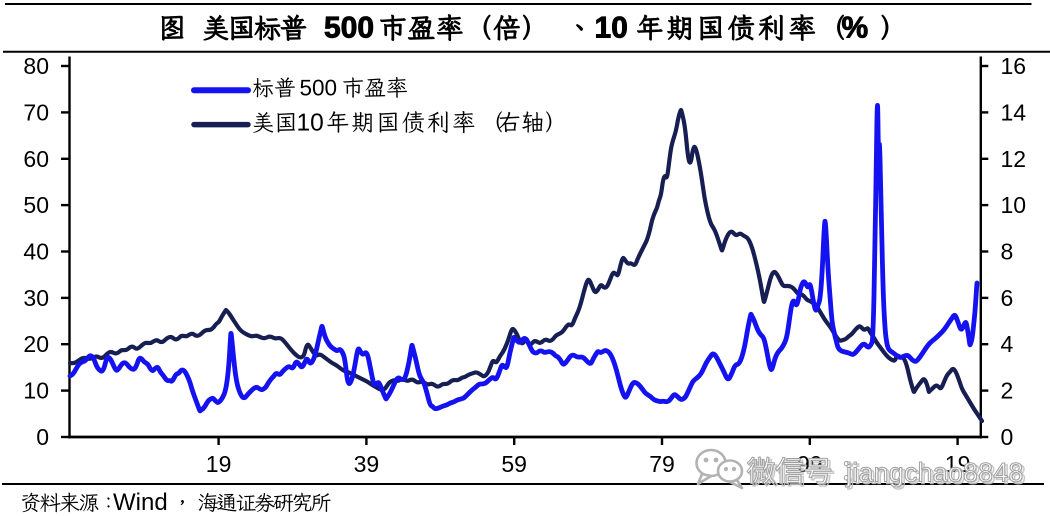 This screenshot has height=516, width=1050. Describe the element at coordinates (1014, 66) in the screenshot. I see `svg-text: 16` at that location.